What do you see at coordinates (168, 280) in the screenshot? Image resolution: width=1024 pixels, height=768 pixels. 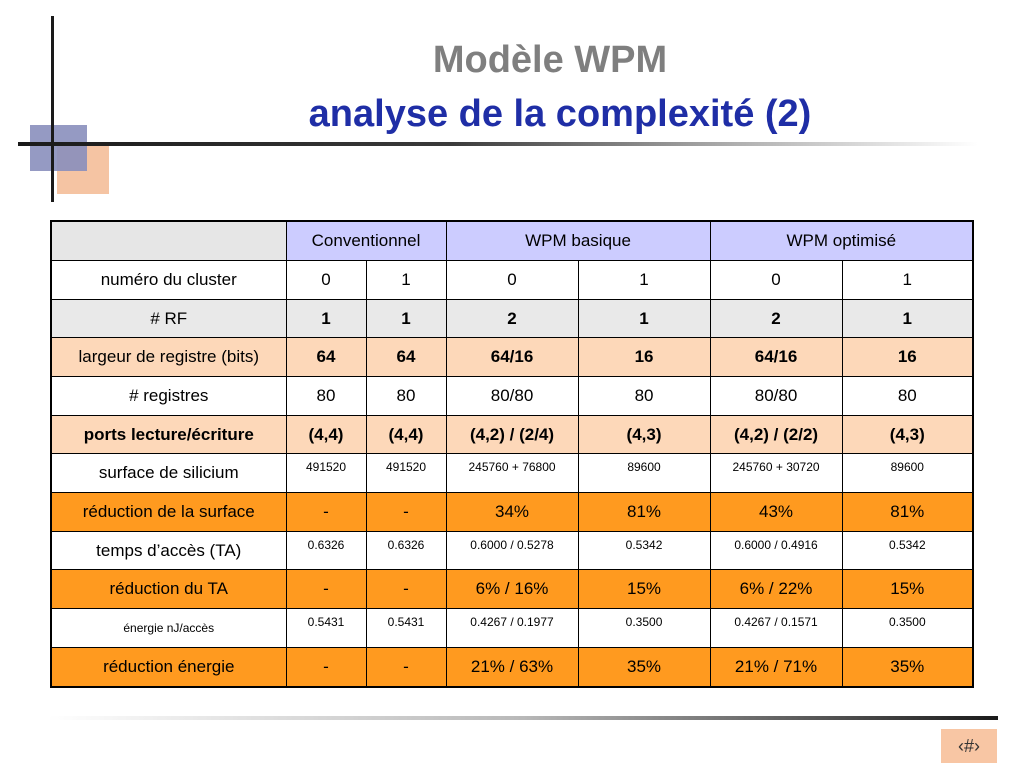 I see `row-label: numéro du cluster` at bounding box center [168, 280].